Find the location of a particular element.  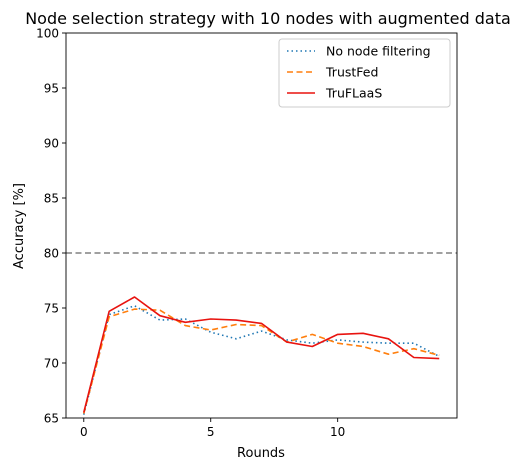

y-tick-label: 70 is located at coordinates (51, 364).